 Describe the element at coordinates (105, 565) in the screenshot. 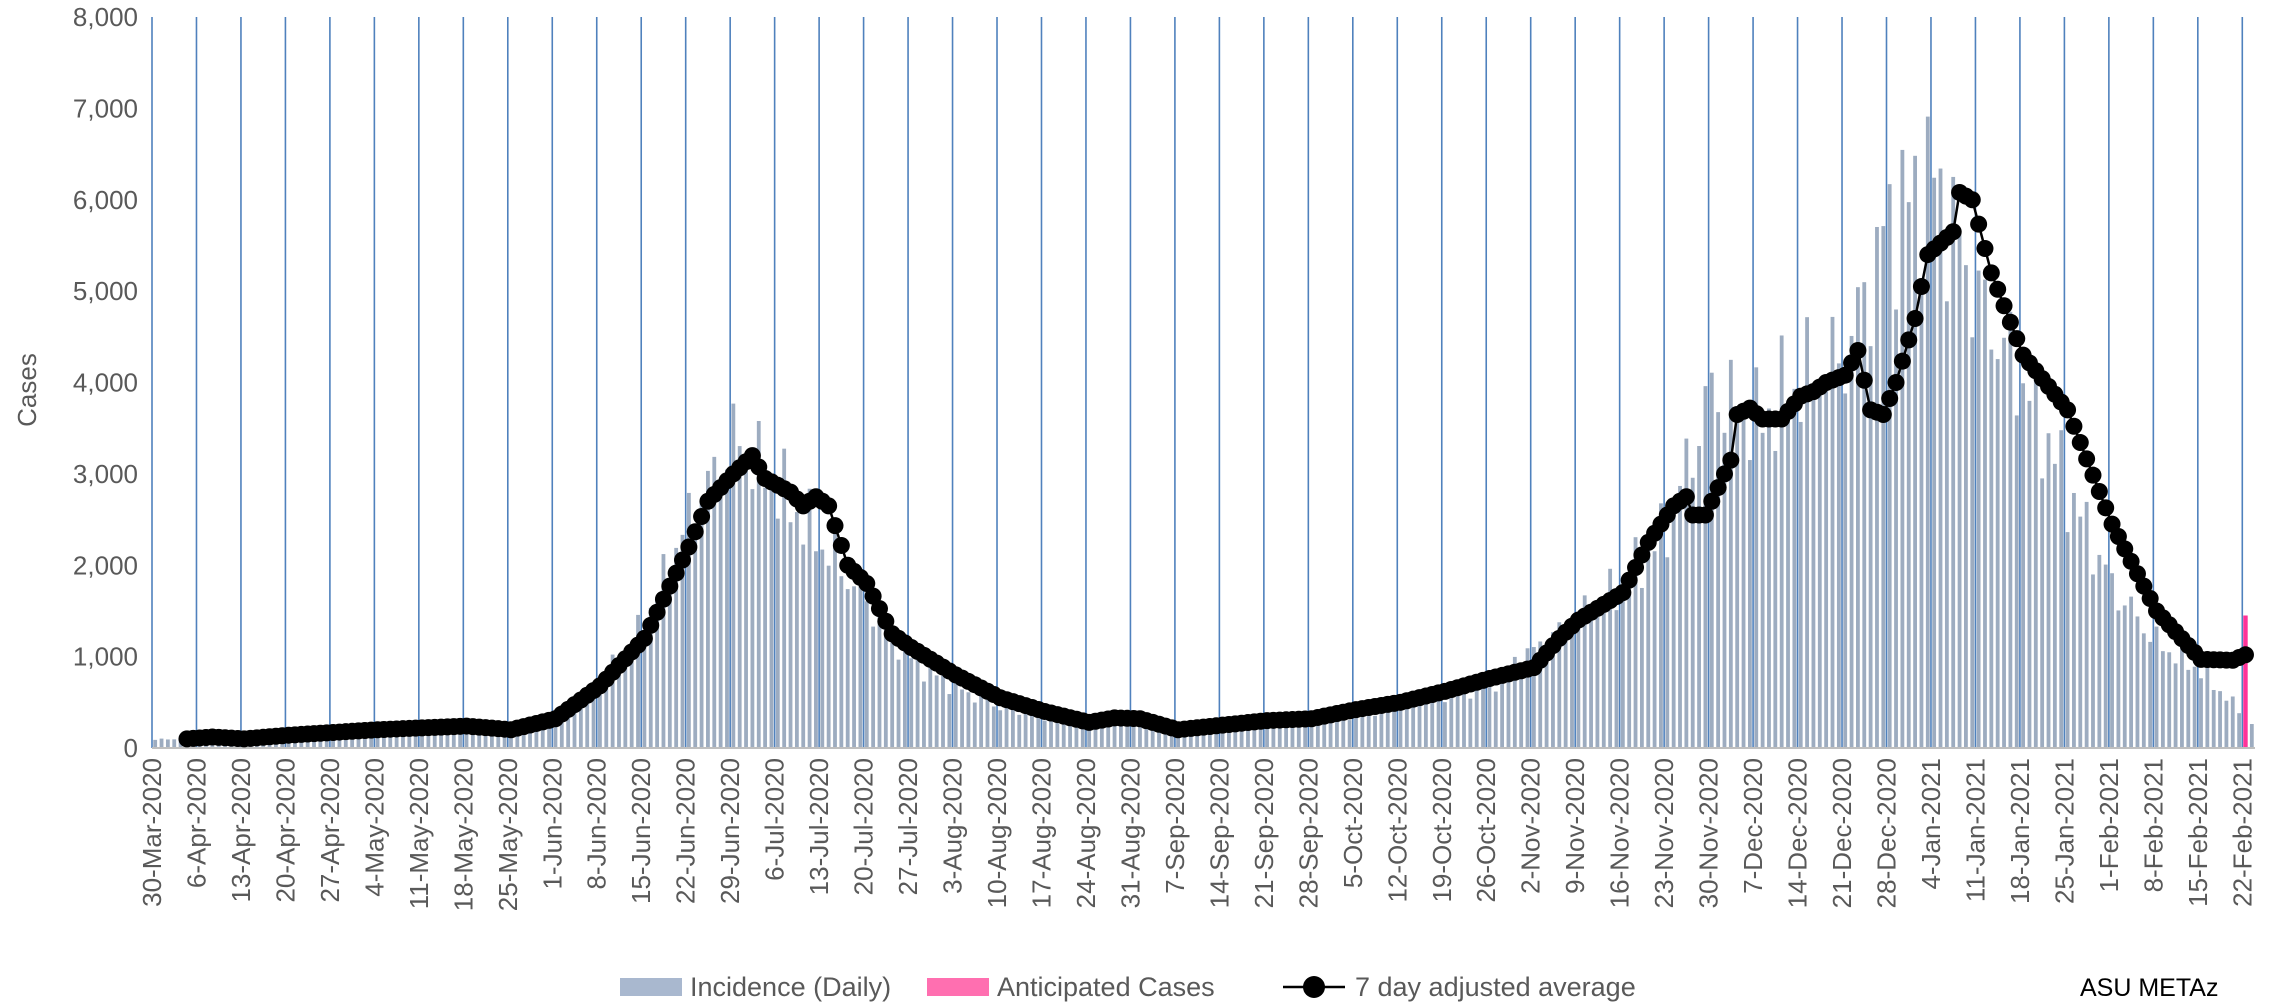

I see `y-tick-label: 2,000` at that location.